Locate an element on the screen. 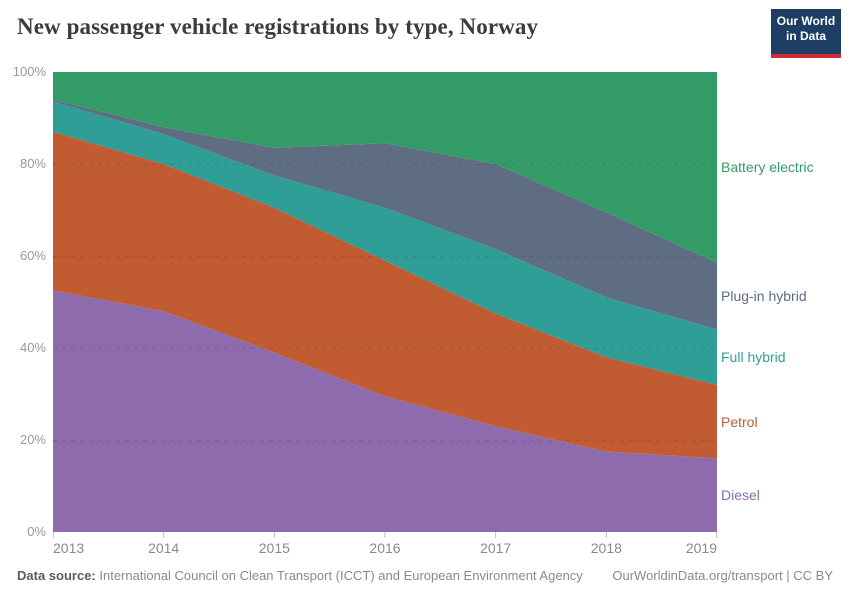 This screenshot has width=850, height=600. legend-item-battery-electric: Battery electric is located at coordinates (767, 167).